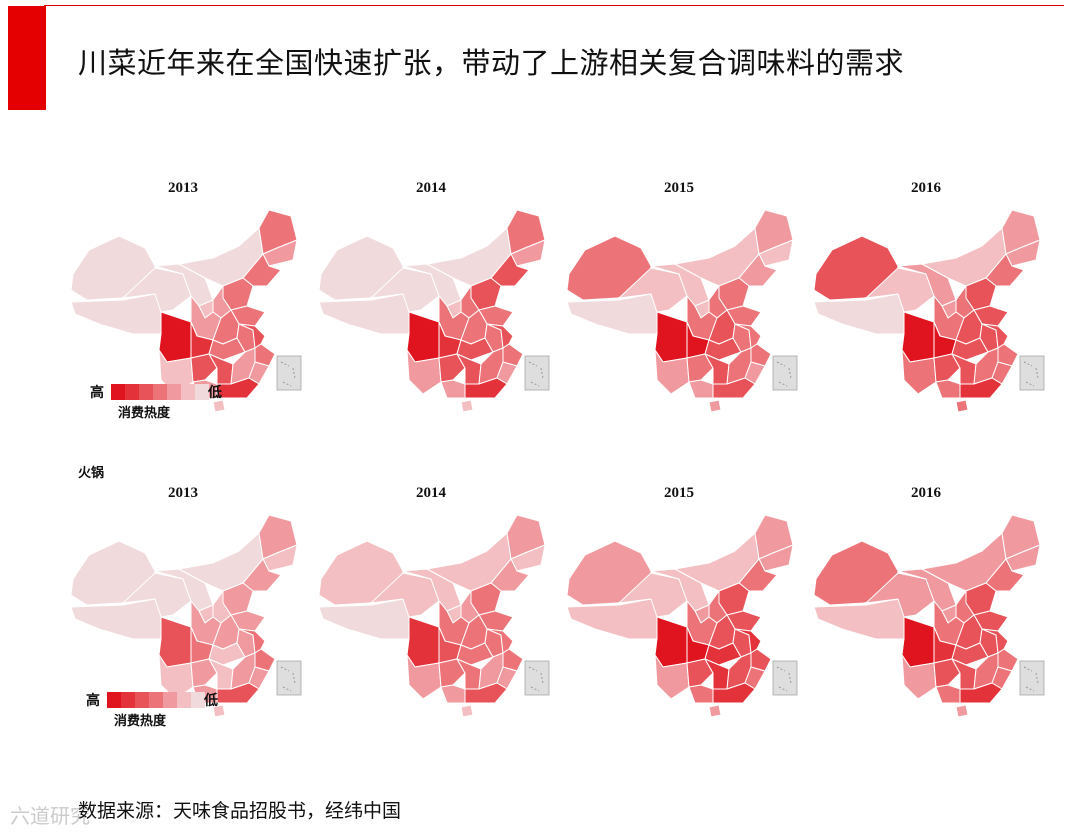 This screenshot has height=834, width=1080. I want to click on source-note: 数据来源：天味食品招股书，经纬中国, so click(240, 811).